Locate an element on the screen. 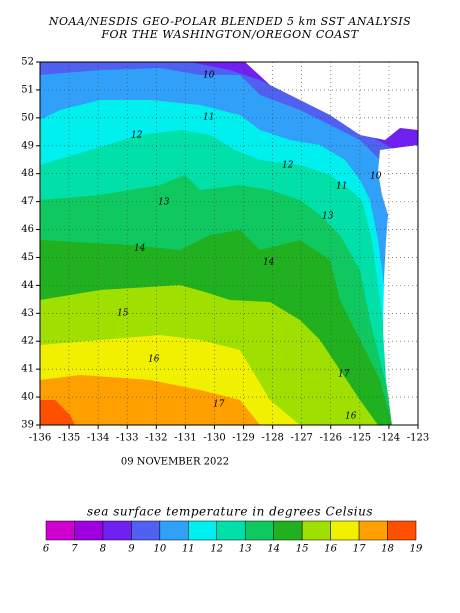 The image size is (460, 613). x-tick-label: -130 is located at coordinates (214, 438).